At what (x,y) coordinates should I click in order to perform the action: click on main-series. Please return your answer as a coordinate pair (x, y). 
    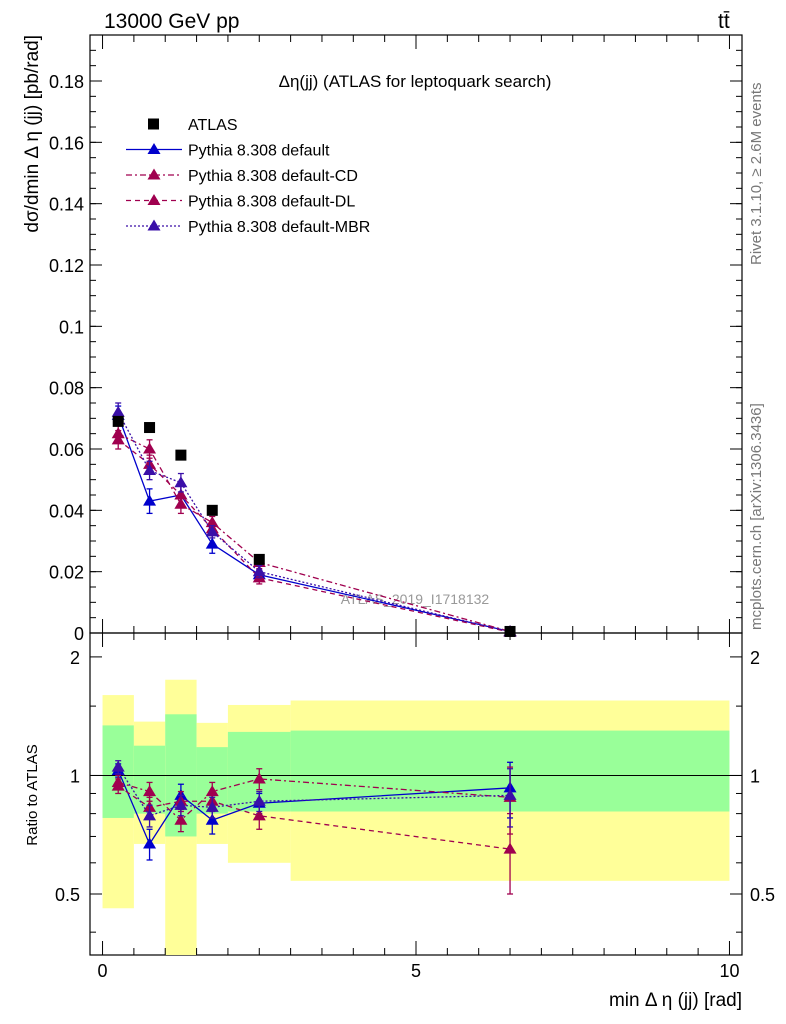
    Looking at the image, I should click on (314, 519).